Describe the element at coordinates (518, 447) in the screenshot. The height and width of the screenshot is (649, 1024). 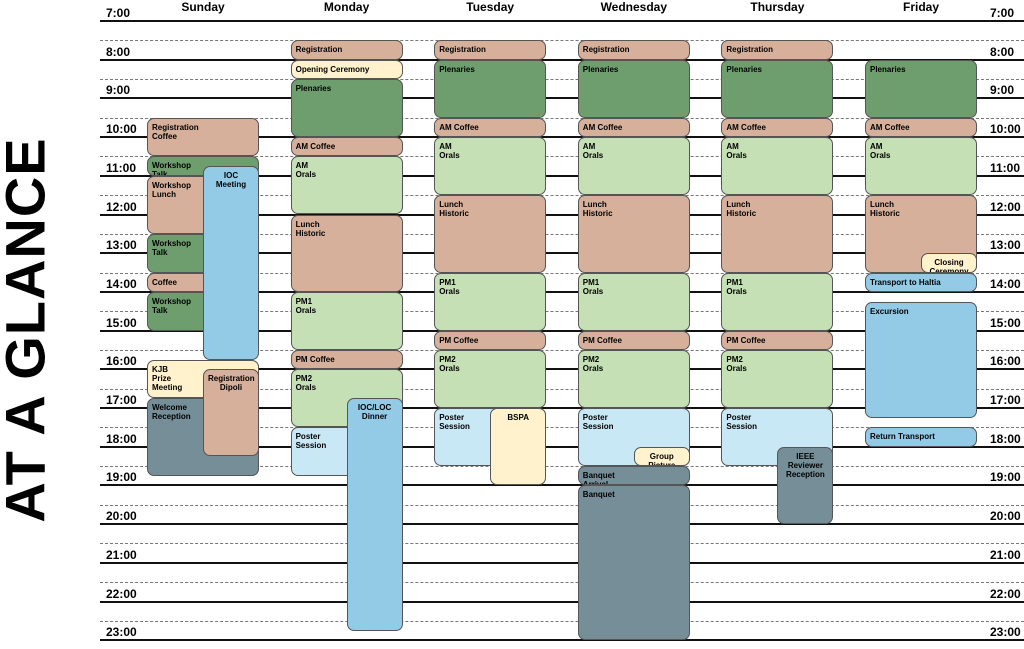
I see `event-bspa: BSPA` at that location.